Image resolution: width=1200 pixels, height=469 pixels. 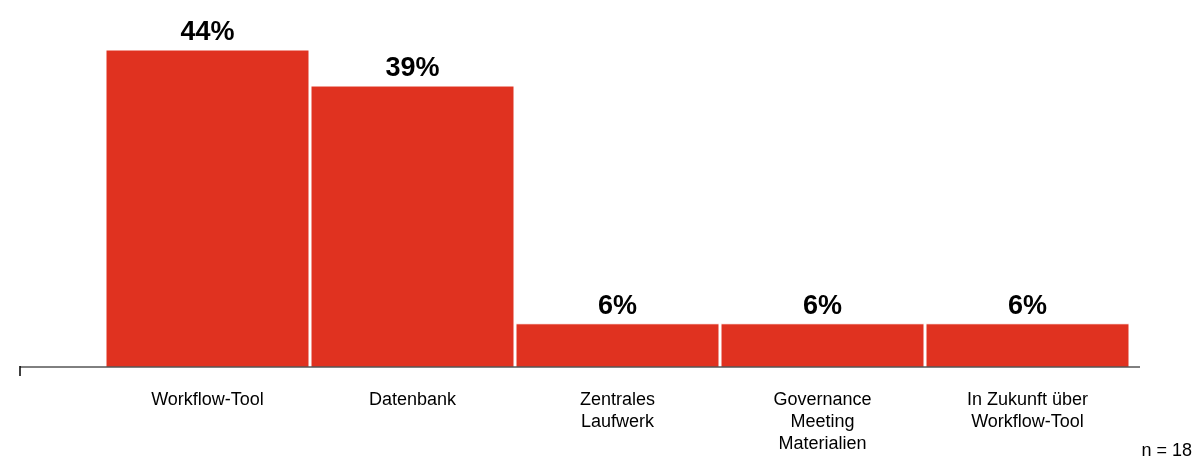 What do you see at coordinates (412, 67) in the screenshot?
I see `data-label: 39%` at bounding box center [412, 67].